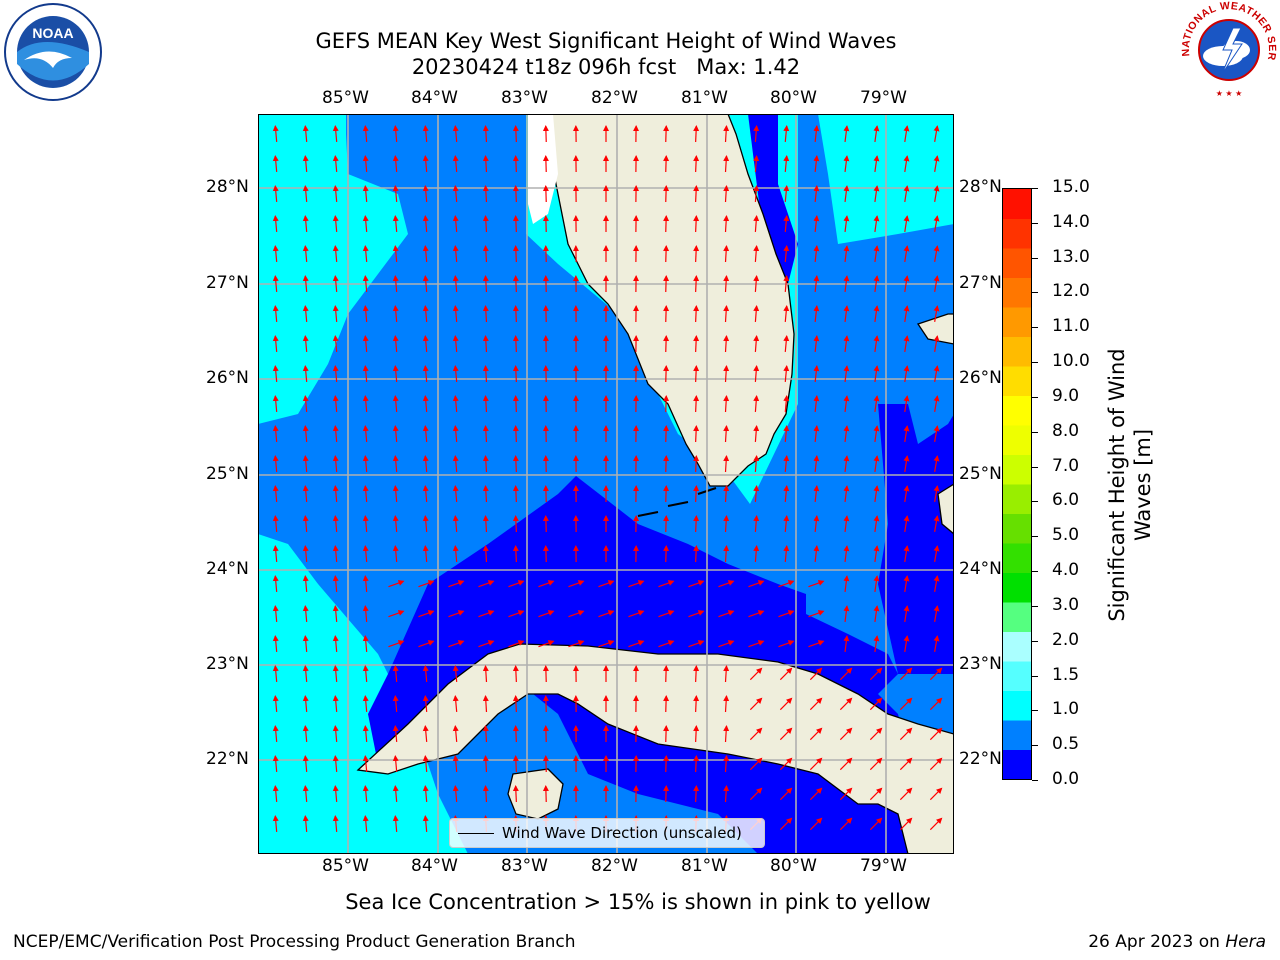 This screenshot has width=1280, height=960. I want to click on colorbar-tick-label: 10.0, so click(1071, 361).